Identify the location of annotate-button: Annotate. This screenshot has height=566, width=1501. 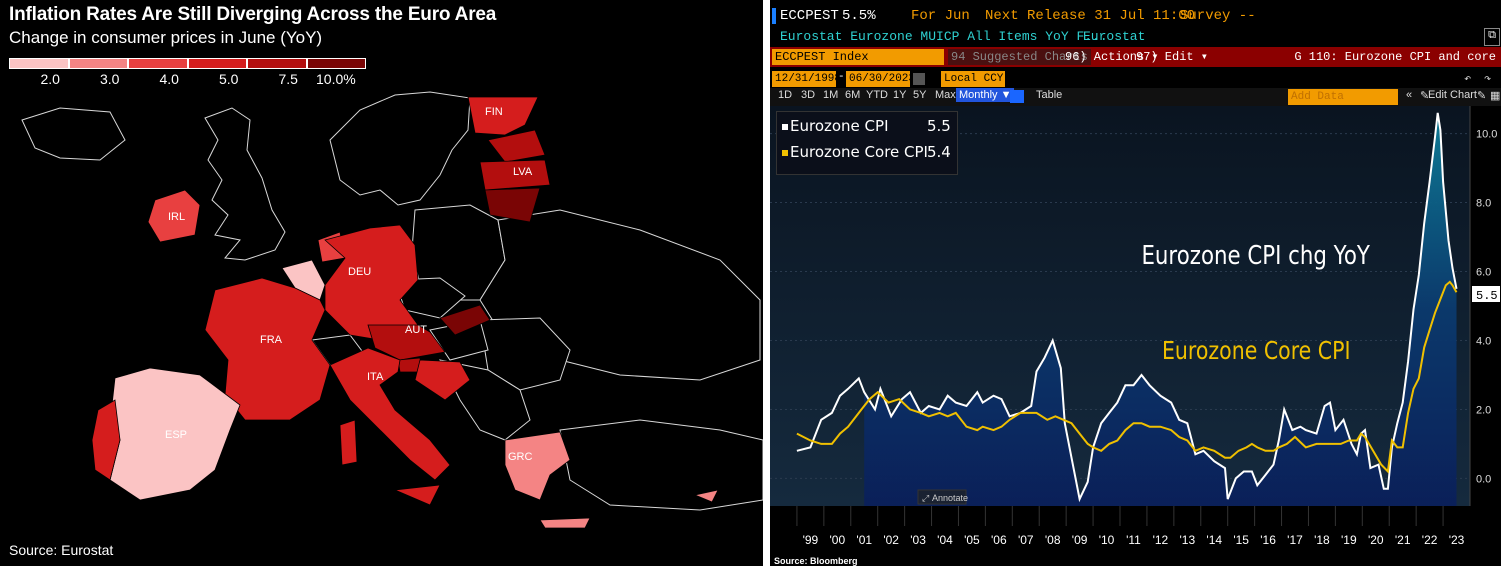
(950, 498).